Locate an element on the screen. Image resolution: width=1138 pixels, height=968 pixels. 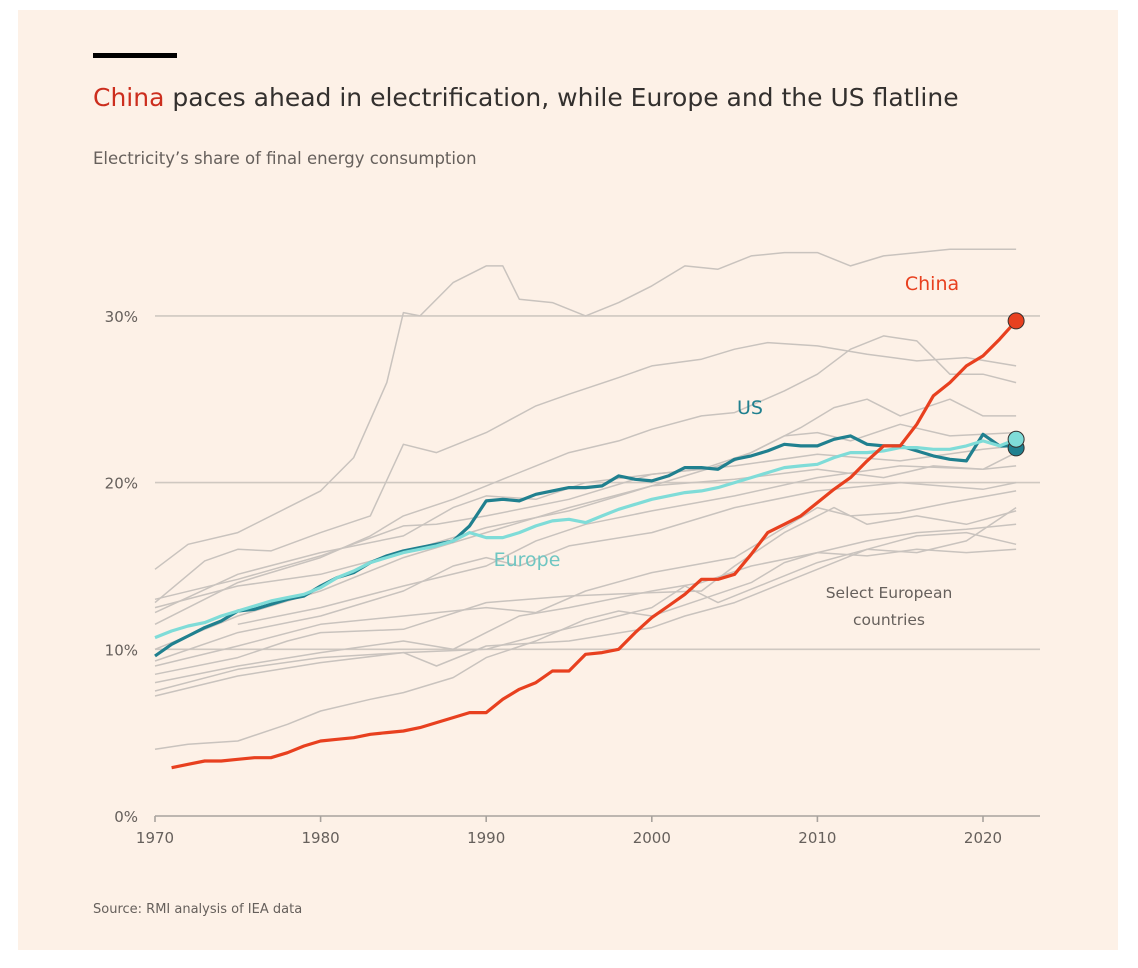
y-tick-label: 10% is located at coordinates (121, 650).